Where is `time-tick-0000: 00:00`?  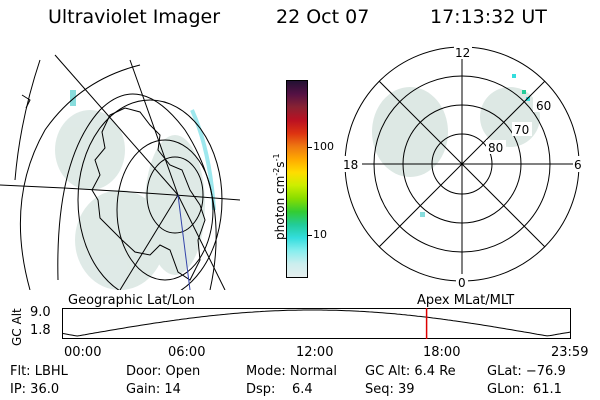
time-tick-0000: 00:00 is located at coordinates (83, 352).